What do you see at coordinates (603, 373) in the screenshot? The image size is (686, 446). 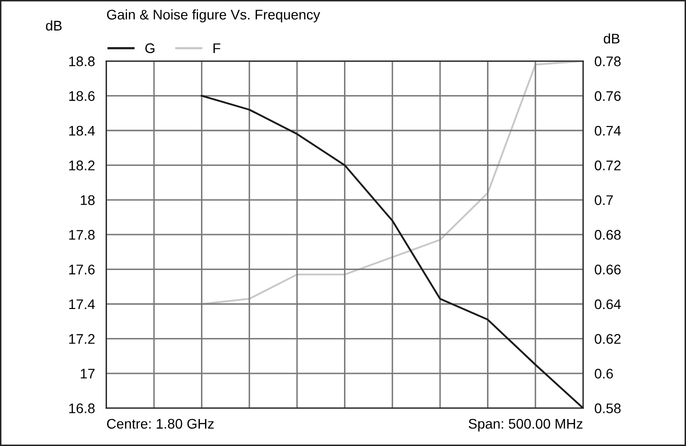 I see `y2-tick-label: 0.6` at bounding box center [603, 373].